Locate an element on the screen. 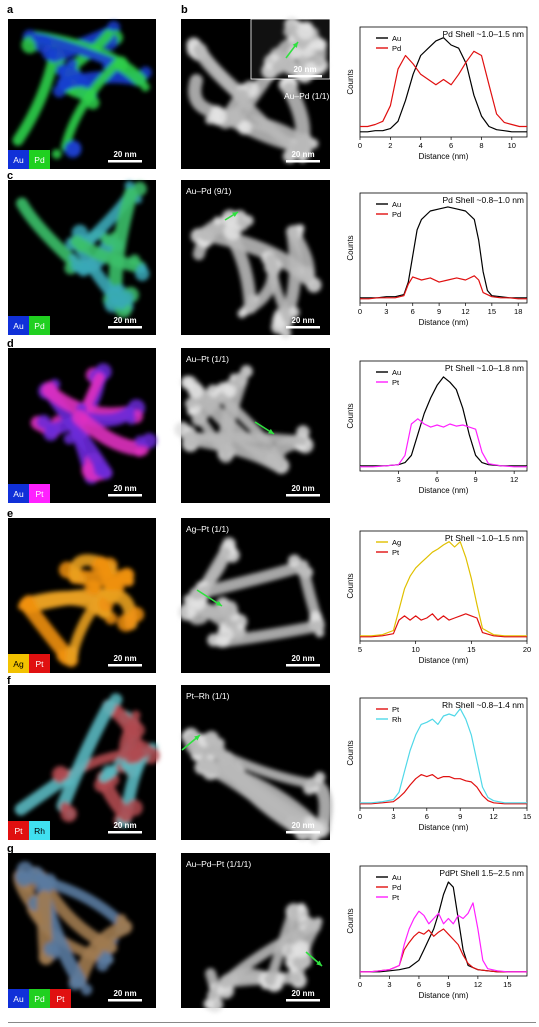  haadf-inset: 20 nm is located at coordinates (290, 50).